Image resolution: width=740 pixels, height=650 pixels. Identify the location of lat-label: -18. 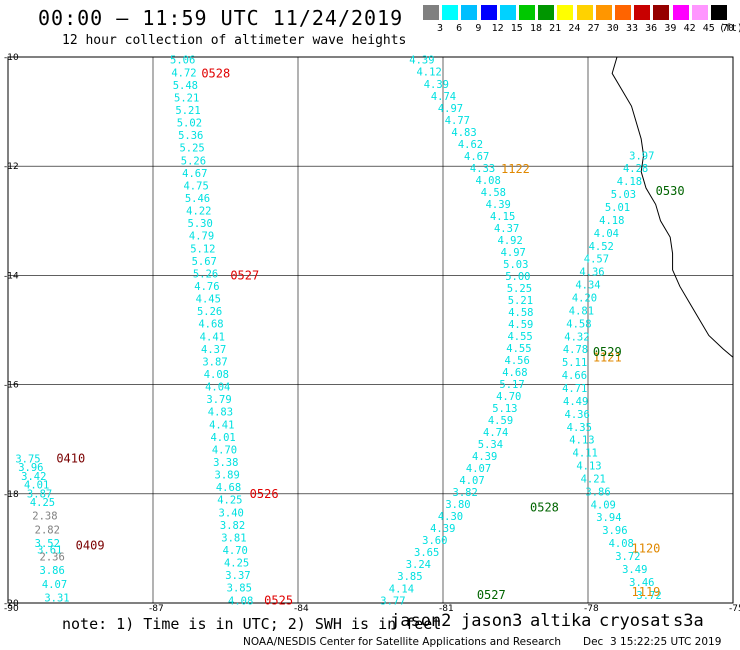
(11, 495).